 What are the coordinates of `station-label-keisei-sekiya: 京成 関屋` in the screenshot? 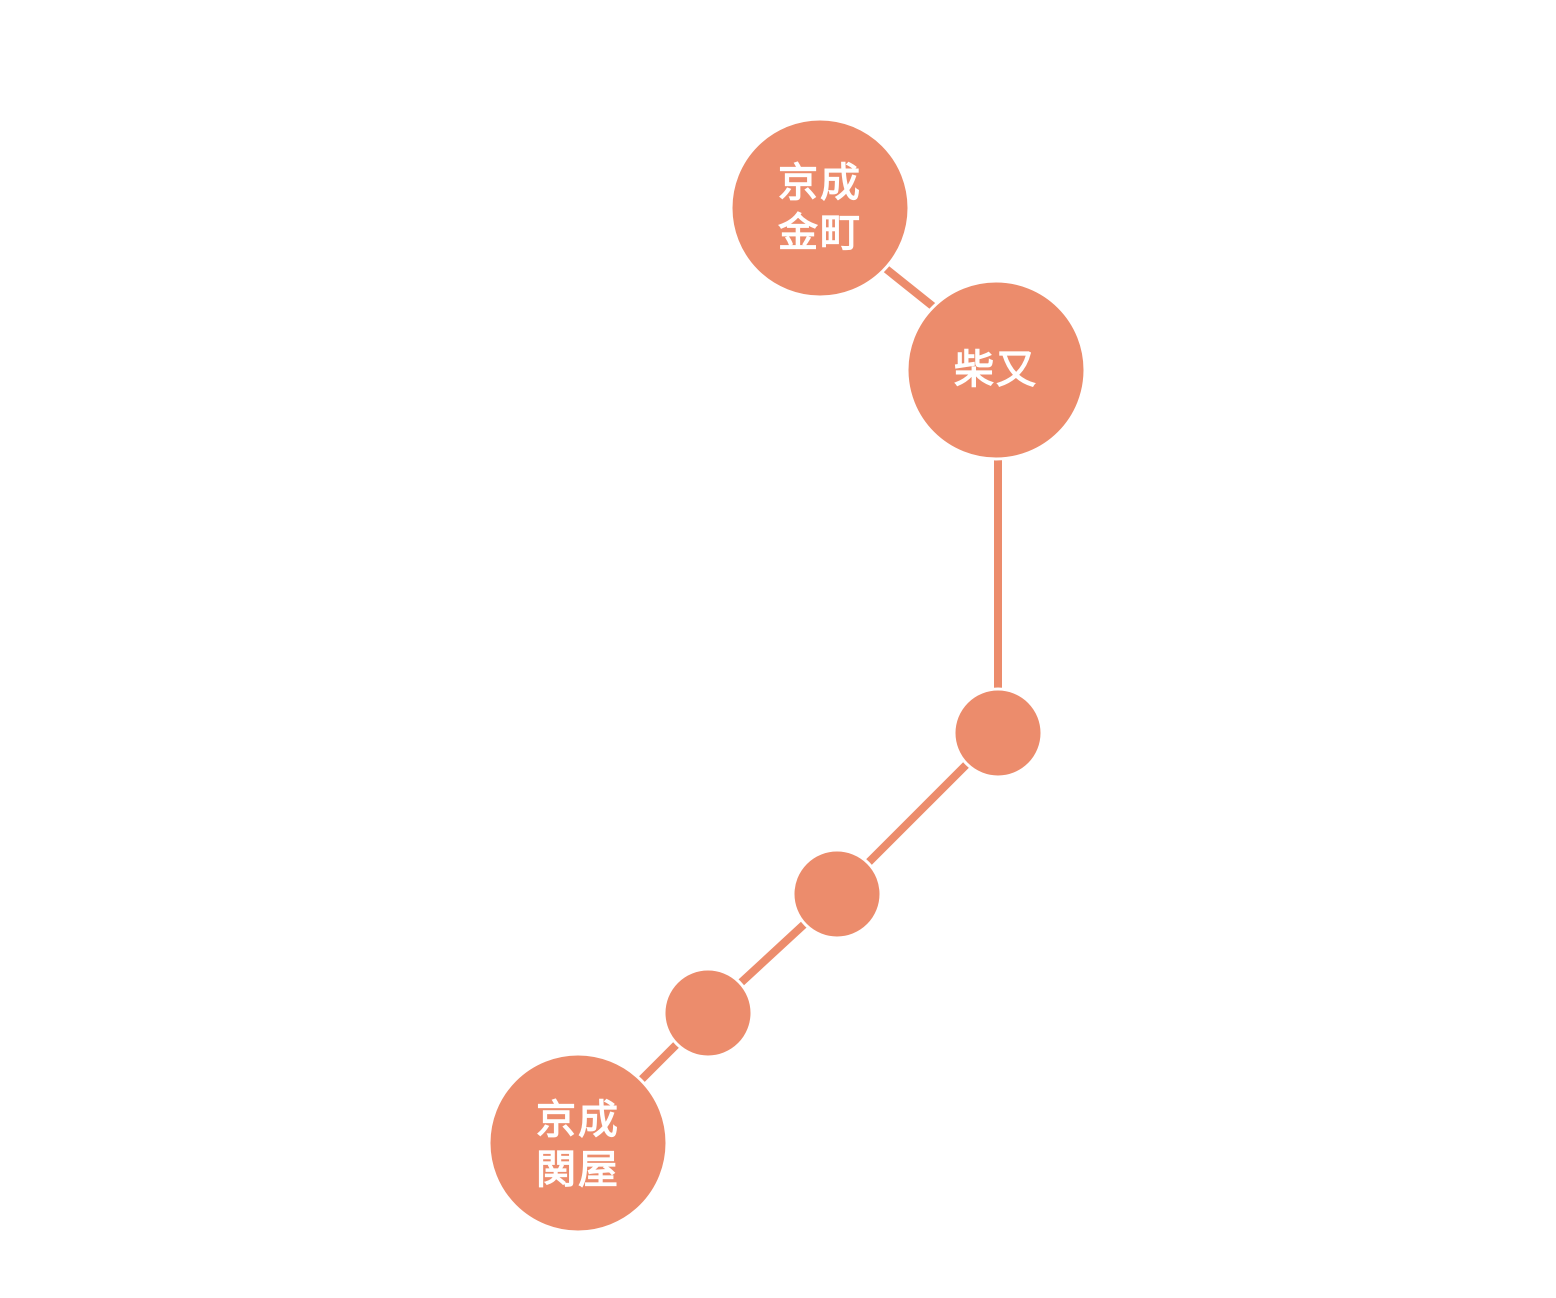 It's located at (578, 1145).